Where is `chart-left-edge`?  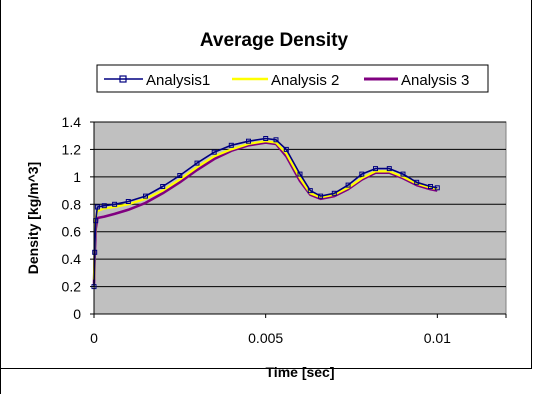 chart-left-edge is located at coordinates (0, 197).